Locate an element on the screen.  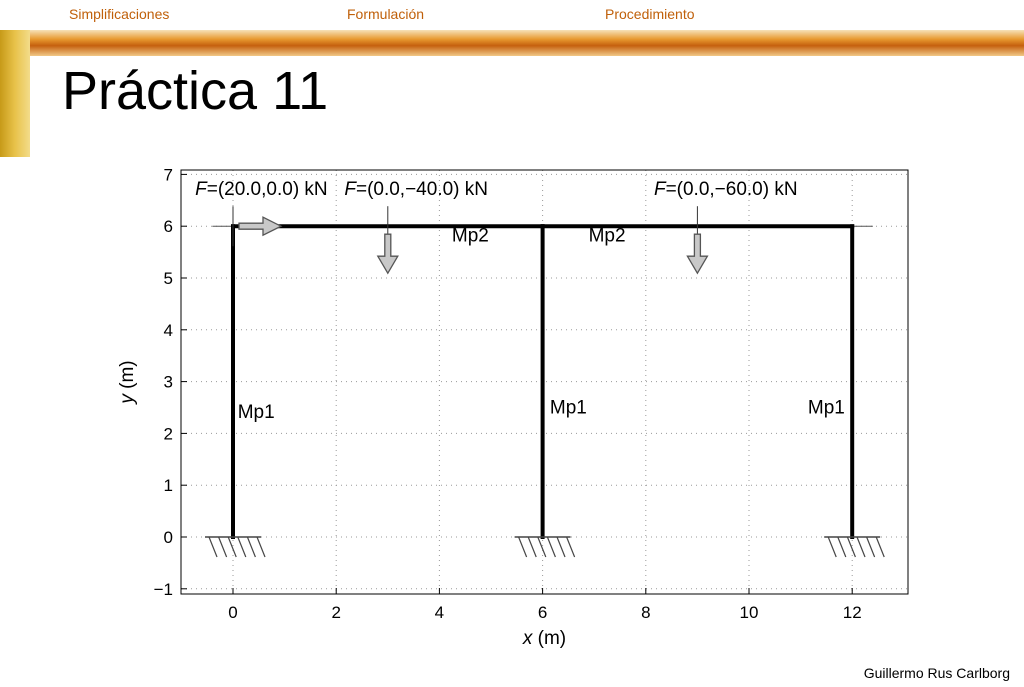
y-axis-label: y (m) is located at coordinates (127, 382).